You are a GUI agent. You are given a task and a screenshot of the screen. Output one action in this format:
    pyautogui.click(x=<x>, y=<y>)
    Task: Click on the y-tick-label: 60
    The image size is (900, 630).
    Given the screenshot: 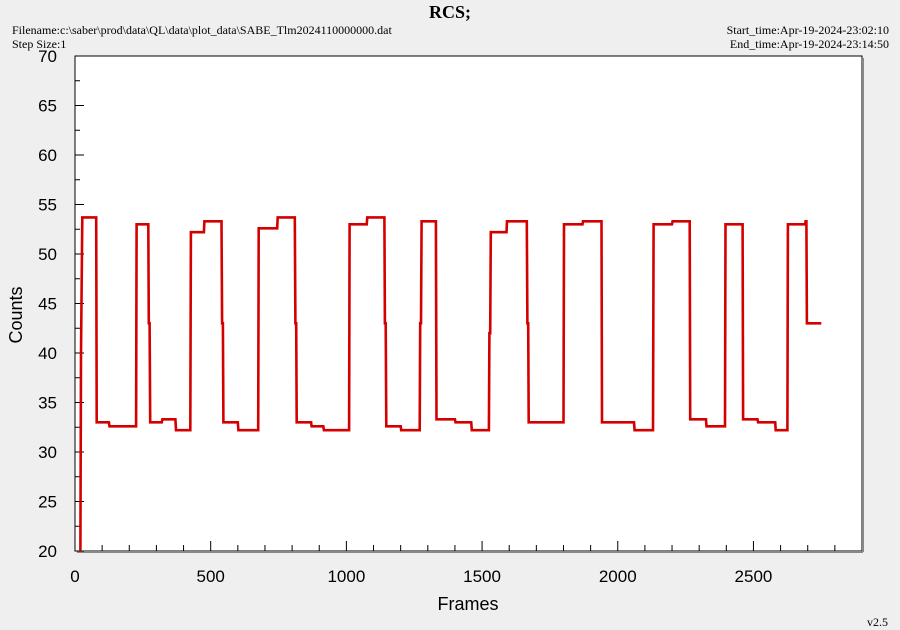 What is the action you would take?
    pyautogui.click(x=47, y=155)
    